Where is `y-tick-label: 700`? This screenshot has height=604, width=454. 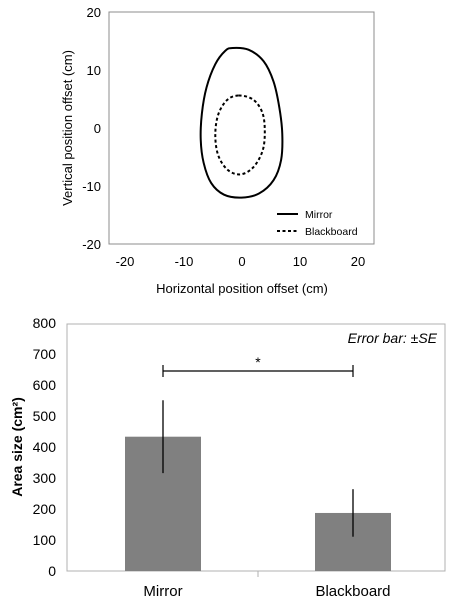
y-tick-label: 700 is located at coordinates (45, 354).